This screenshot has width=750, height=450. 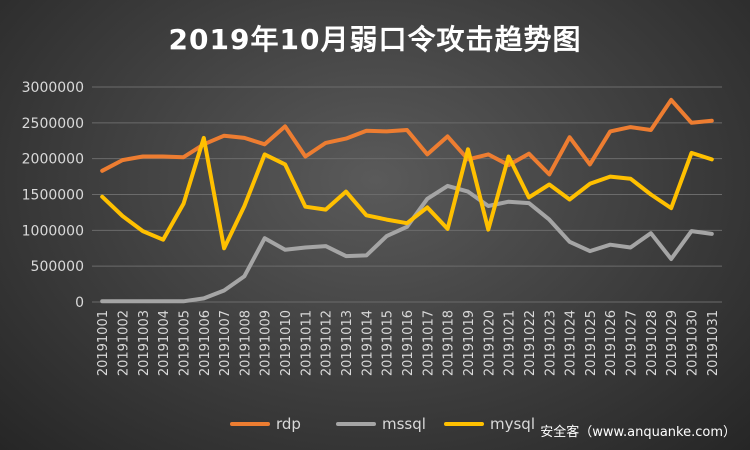 I want to click on y-tick-label: 500000, so click(x=57, y=267).